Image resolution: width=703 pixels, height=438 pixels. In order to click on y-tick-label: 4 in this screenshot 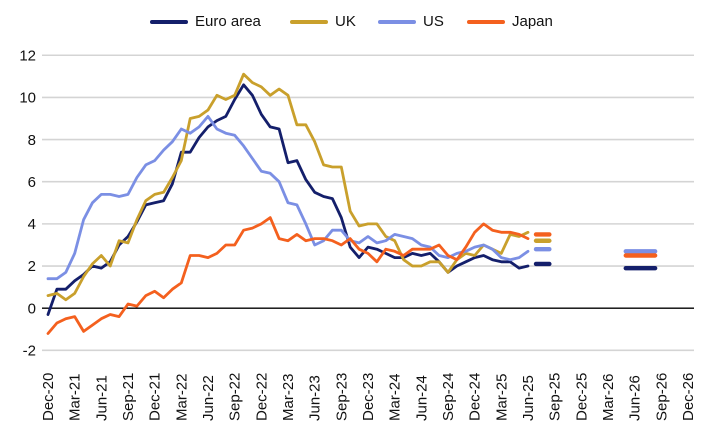, I will do `click(32, 224)`.